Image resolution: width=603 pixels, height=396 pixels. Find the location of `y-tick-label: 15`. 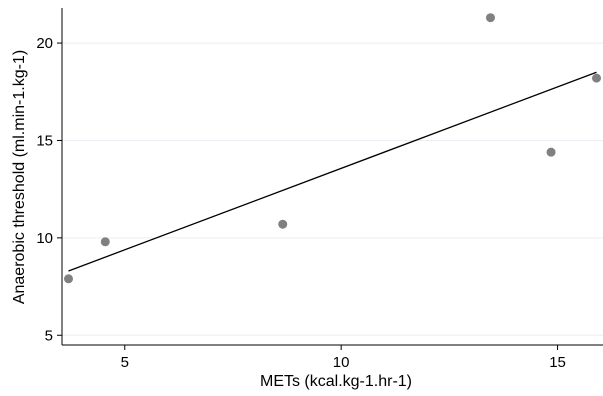

y-tick-label: 15 is located at coordinates (44, 140).